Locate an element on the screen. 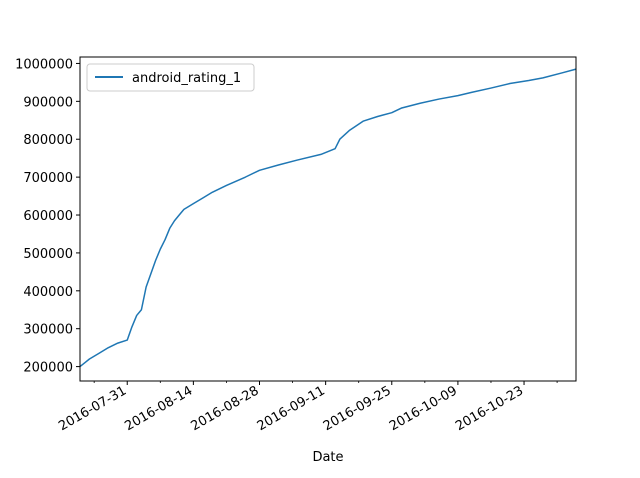 Image resolution: width=640 pixels, height=478 pixels. y-tick-label: 900000 is located at coordinates (48, 102).